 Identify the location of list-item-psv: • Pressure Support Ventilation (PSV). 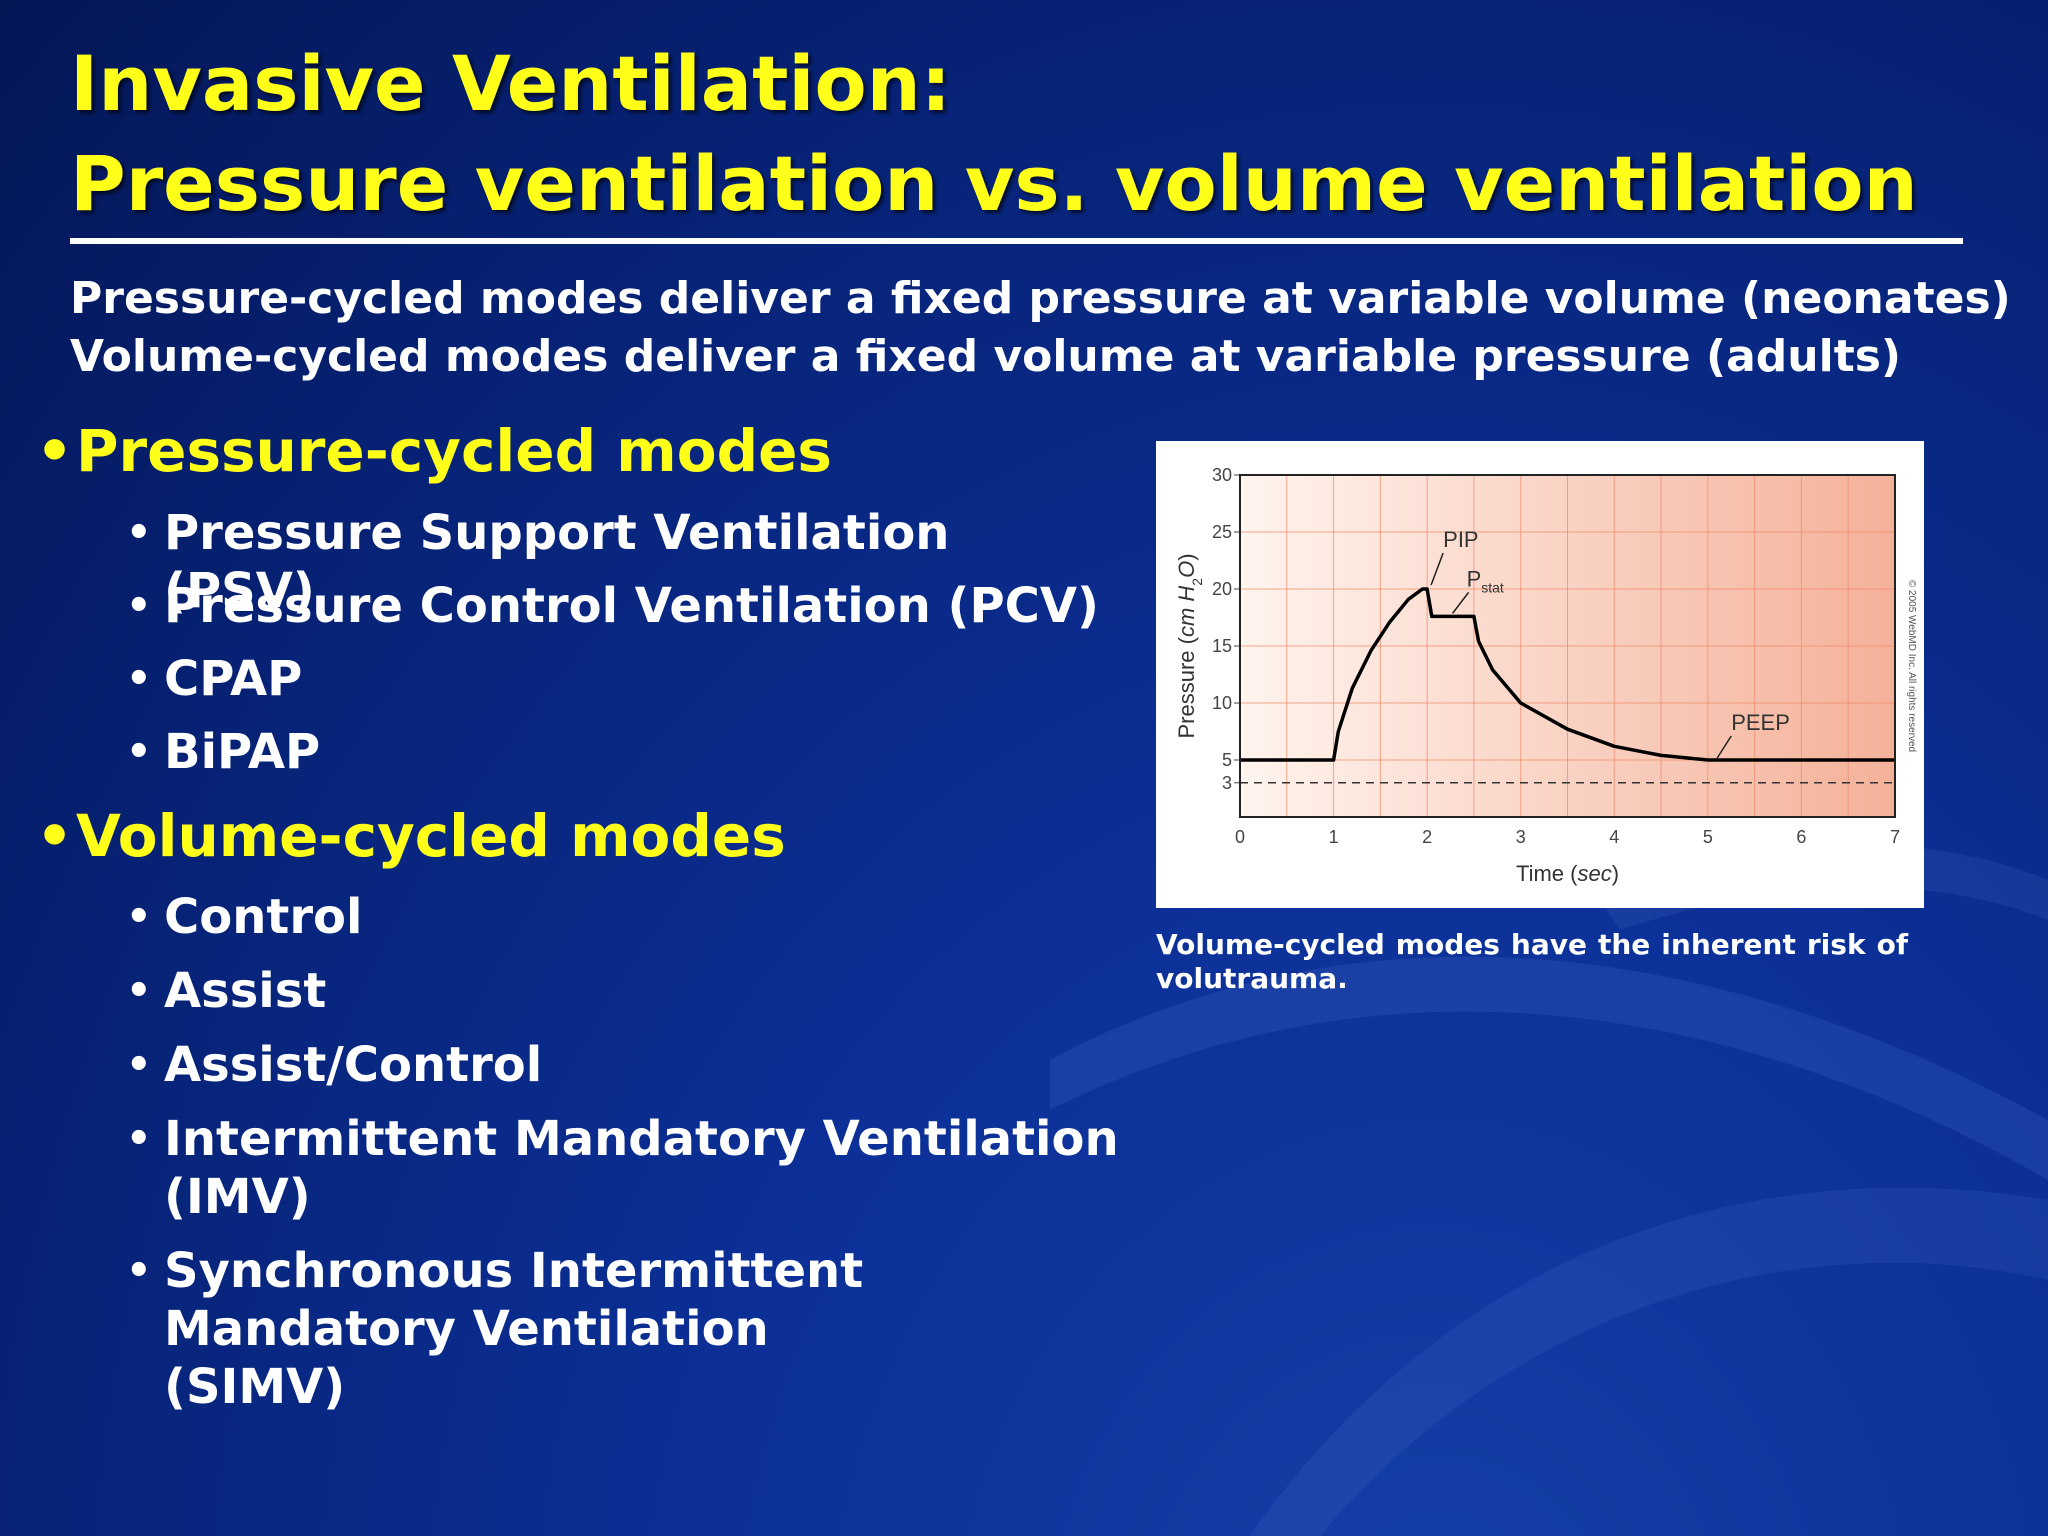
(620, 562).